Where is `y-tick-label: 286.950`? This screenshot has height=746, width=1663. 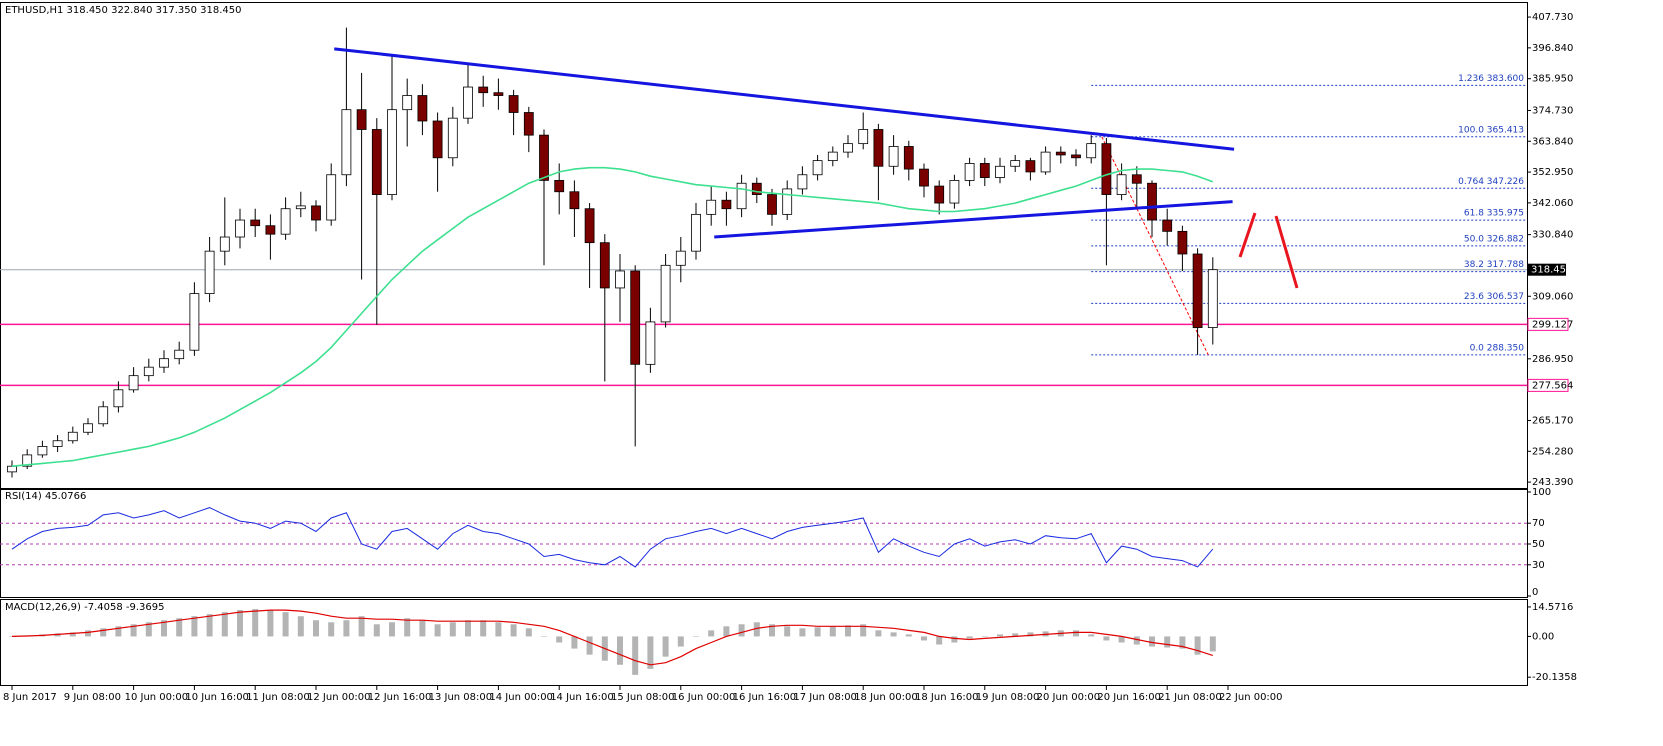
y-tick-label: 286.950 is located at coordinates (1552, 359).